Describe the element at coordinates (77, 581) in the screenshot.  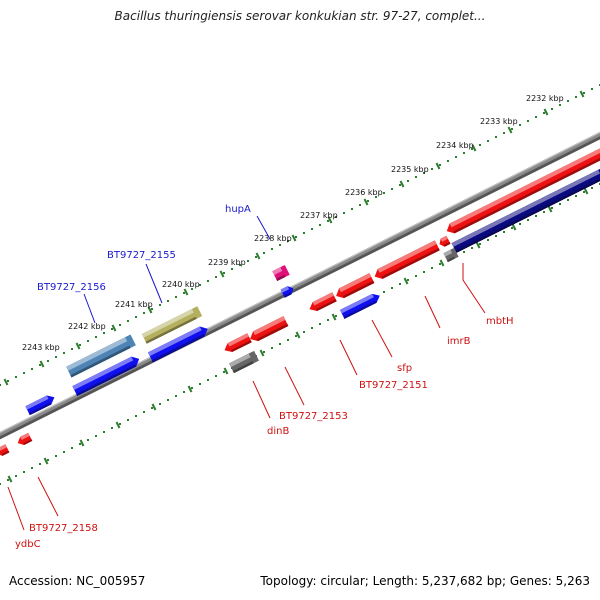
I see `accession-text: Accession: NC_005957` at that location.